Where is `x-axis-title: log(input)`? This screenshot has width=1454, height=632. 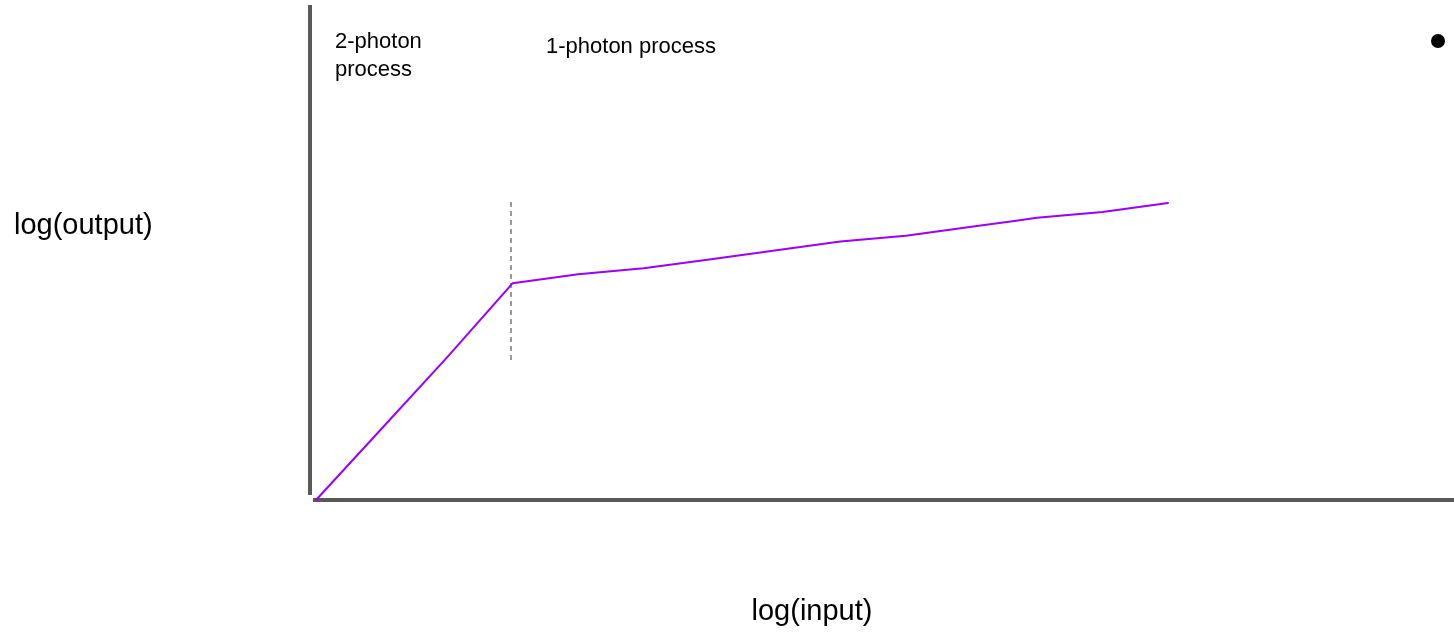 x-axis-title: log(input) is located at coordinates (812, 610).